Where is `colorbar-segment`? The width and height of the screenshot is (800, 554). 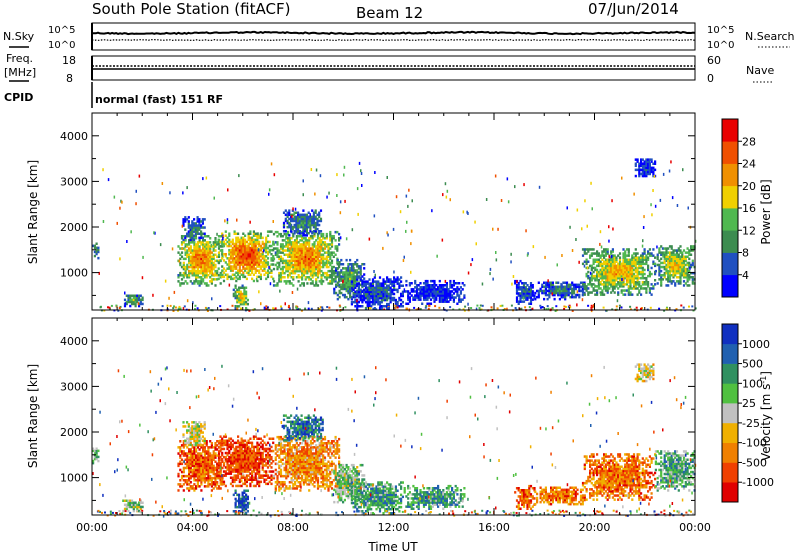 colorbar-segment is located at coordinates (730, 175).